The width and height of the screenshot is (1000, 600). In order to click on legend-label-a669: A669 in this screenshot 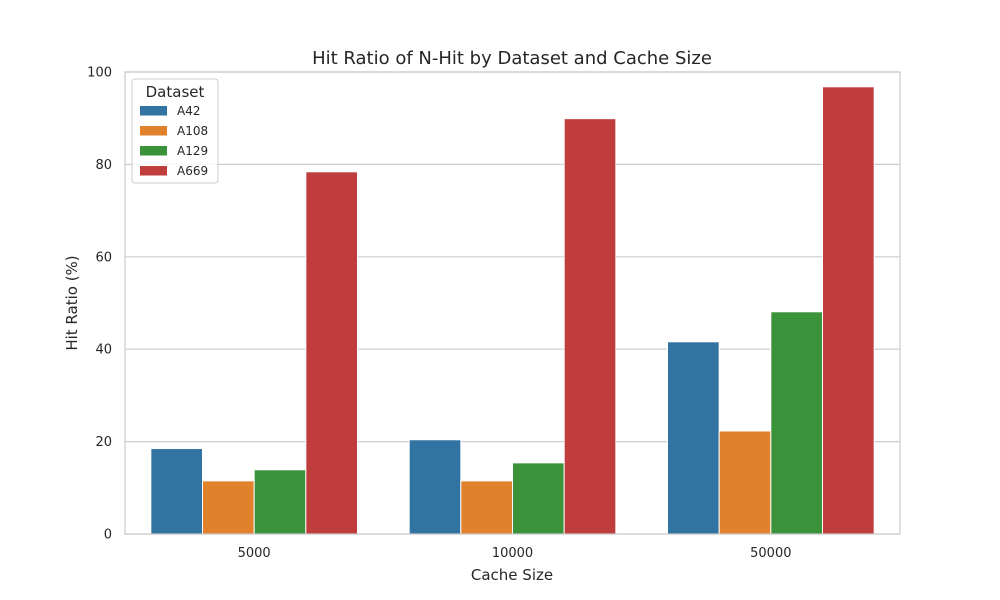, I will do `click(192, 171)`.